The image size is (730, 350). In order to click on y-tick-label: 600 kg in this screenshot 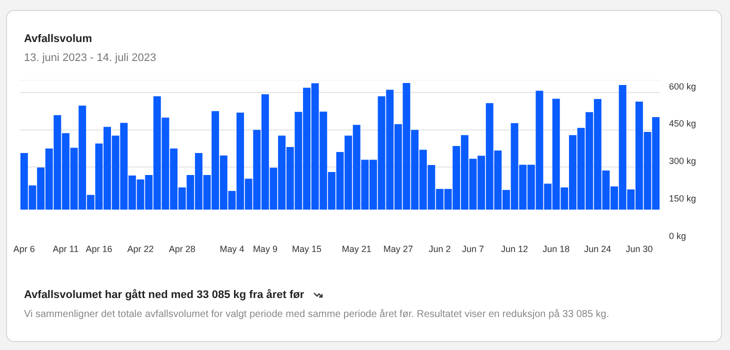, I will do `click(682, 86)`.